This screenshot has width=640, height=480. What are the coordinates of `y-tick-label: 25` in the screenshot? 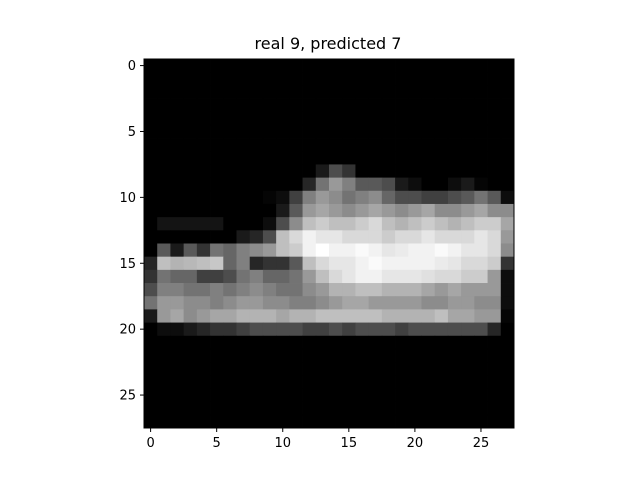 It's located at (127, 396).